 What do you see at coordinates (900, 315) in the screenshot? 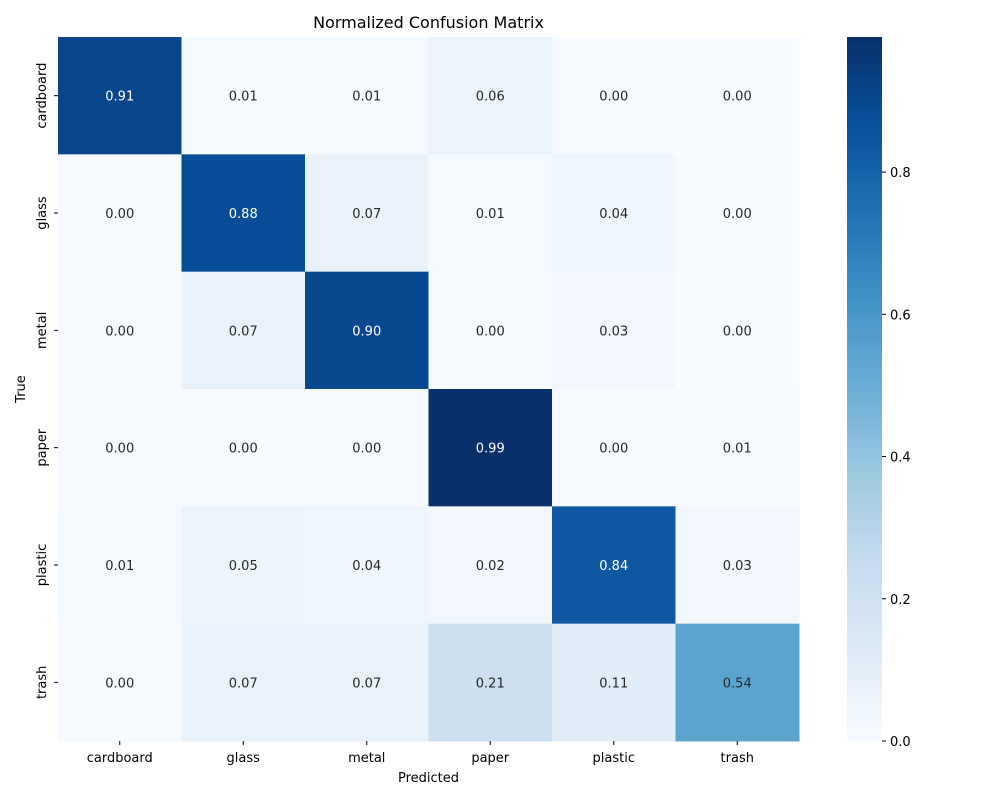
I see `colorbar-tick-label: 0.6` at bounding box center [900, 315].